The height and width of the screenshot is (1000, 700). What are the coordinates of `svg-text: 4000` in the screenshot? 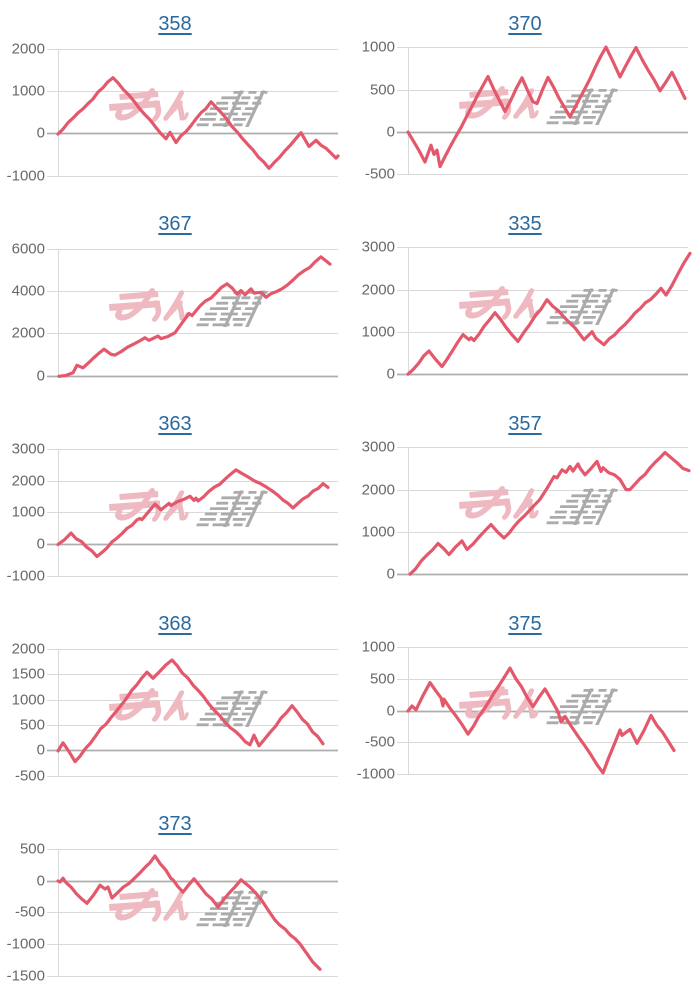 It's located at (28, 290).